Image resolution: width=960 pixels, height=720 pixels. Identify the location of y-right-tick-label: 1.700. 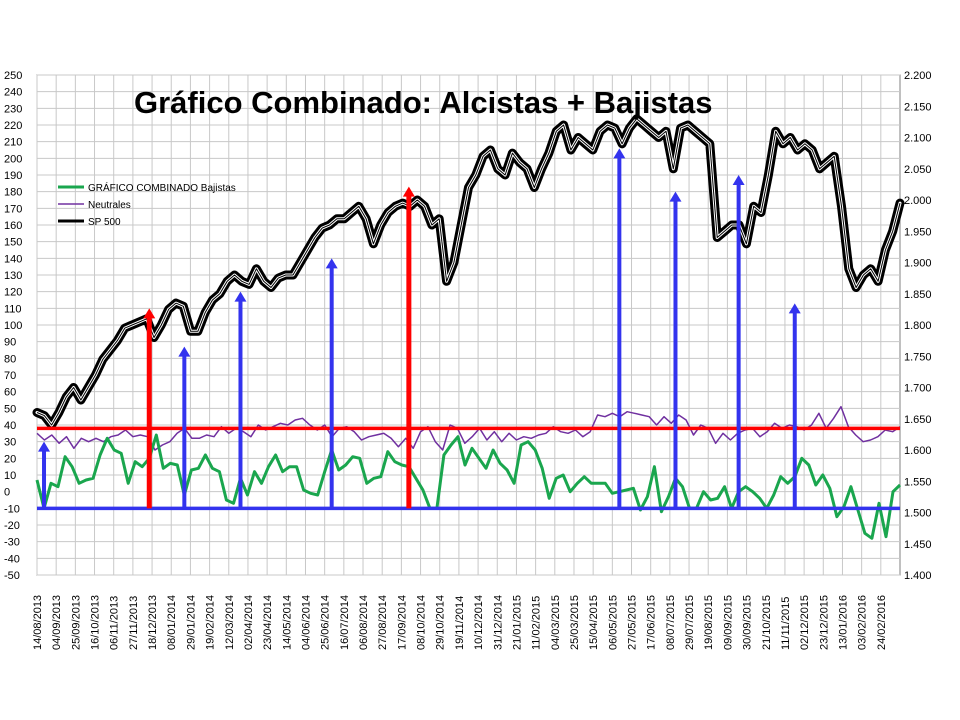
(918, 389).